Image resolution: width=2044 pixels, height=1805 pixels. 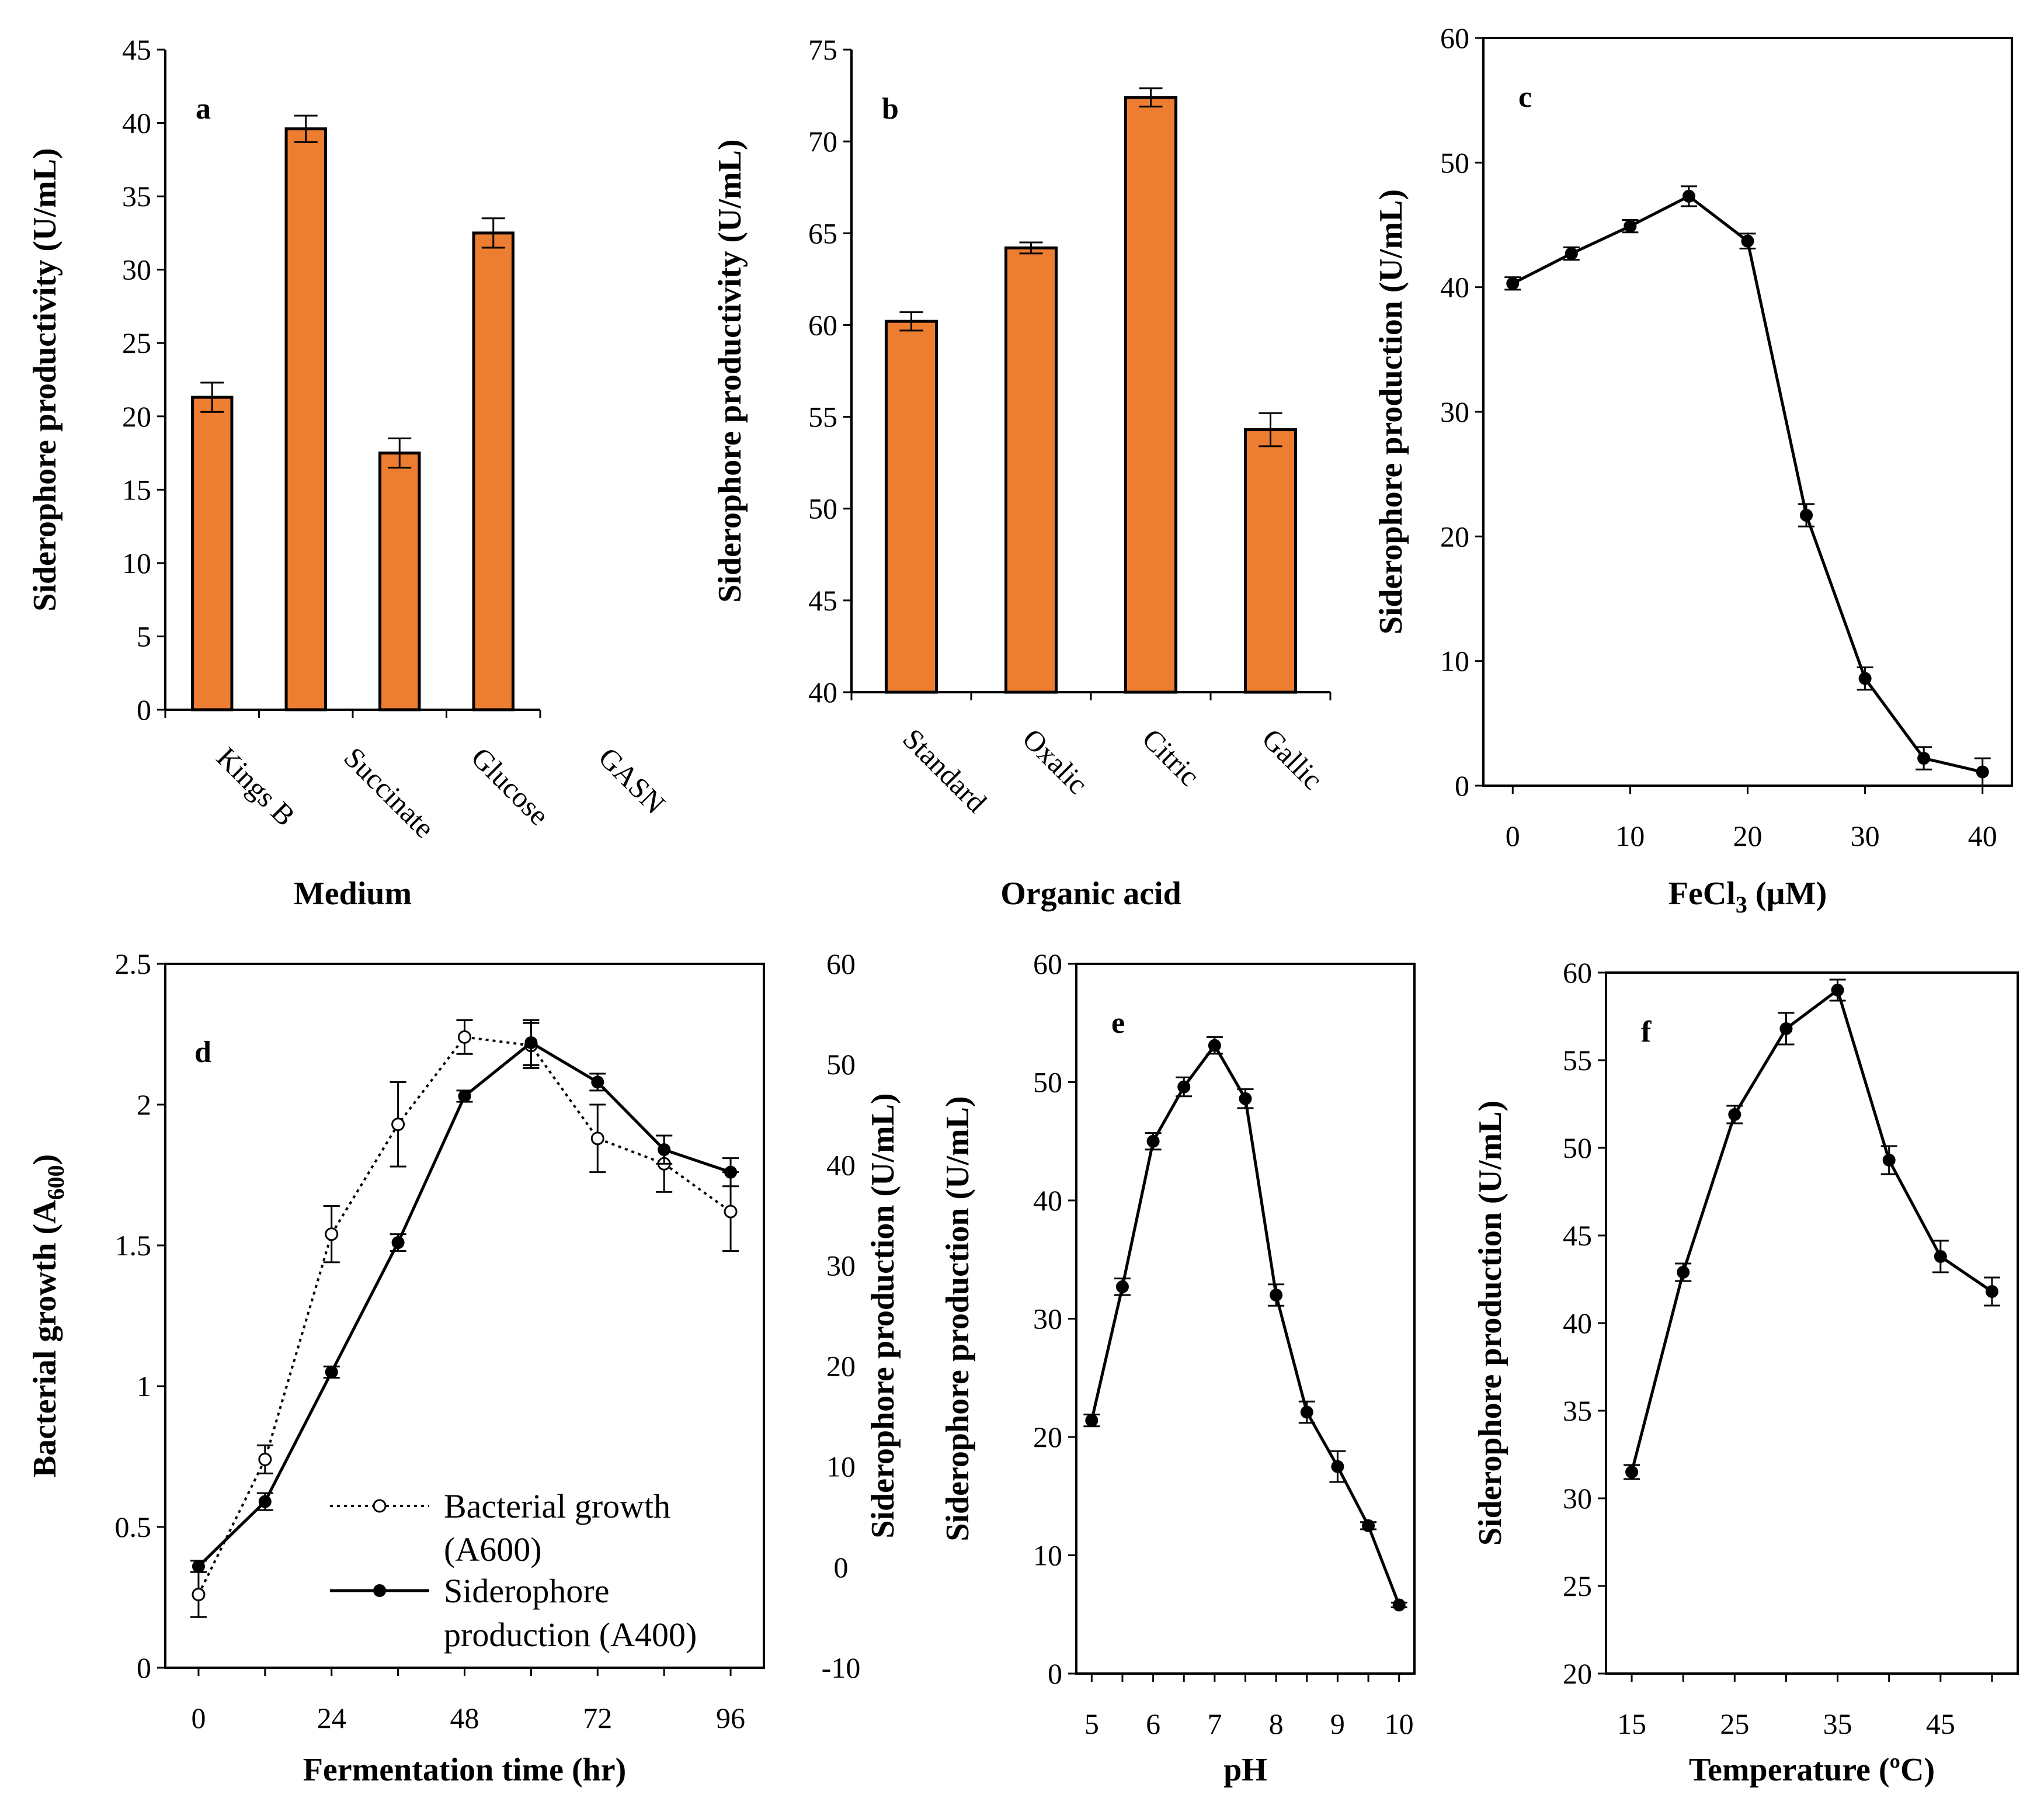 What do you see at coordinates (1747, 484) in the screenshot?
I see `series-line` at bounding box center [1747, 484].